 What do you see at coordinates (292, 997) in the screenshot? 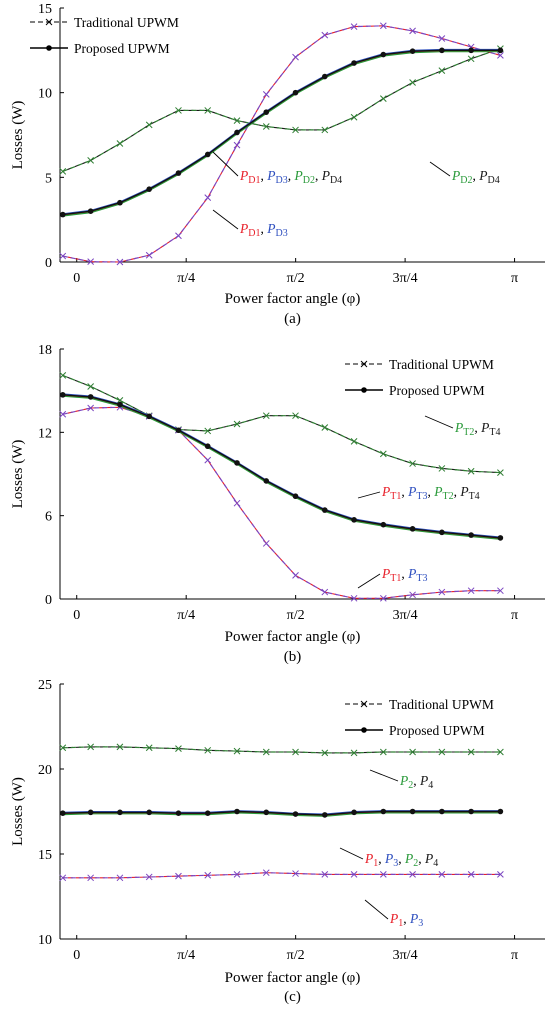
I see `panel-caption: (c)` at bounding box center [292, 997].